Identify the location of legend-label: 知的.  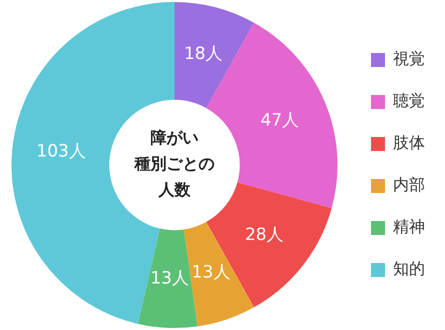
(409, 268).